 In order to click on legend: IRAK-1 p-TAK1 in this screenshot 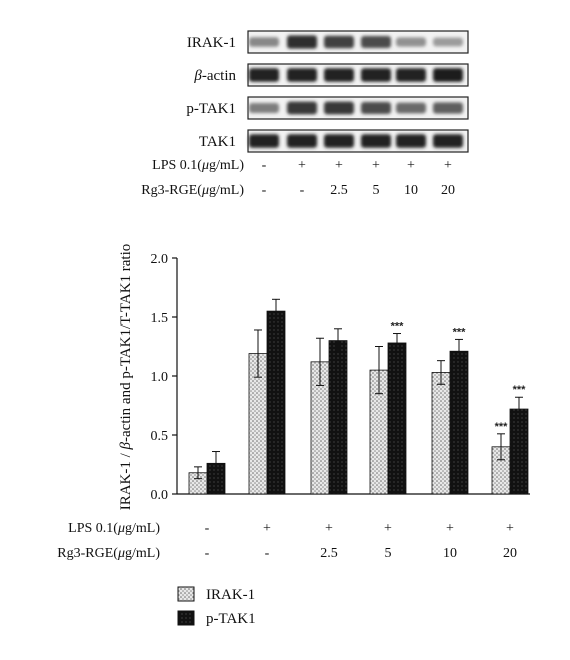, I will do `click(216, 606)`.